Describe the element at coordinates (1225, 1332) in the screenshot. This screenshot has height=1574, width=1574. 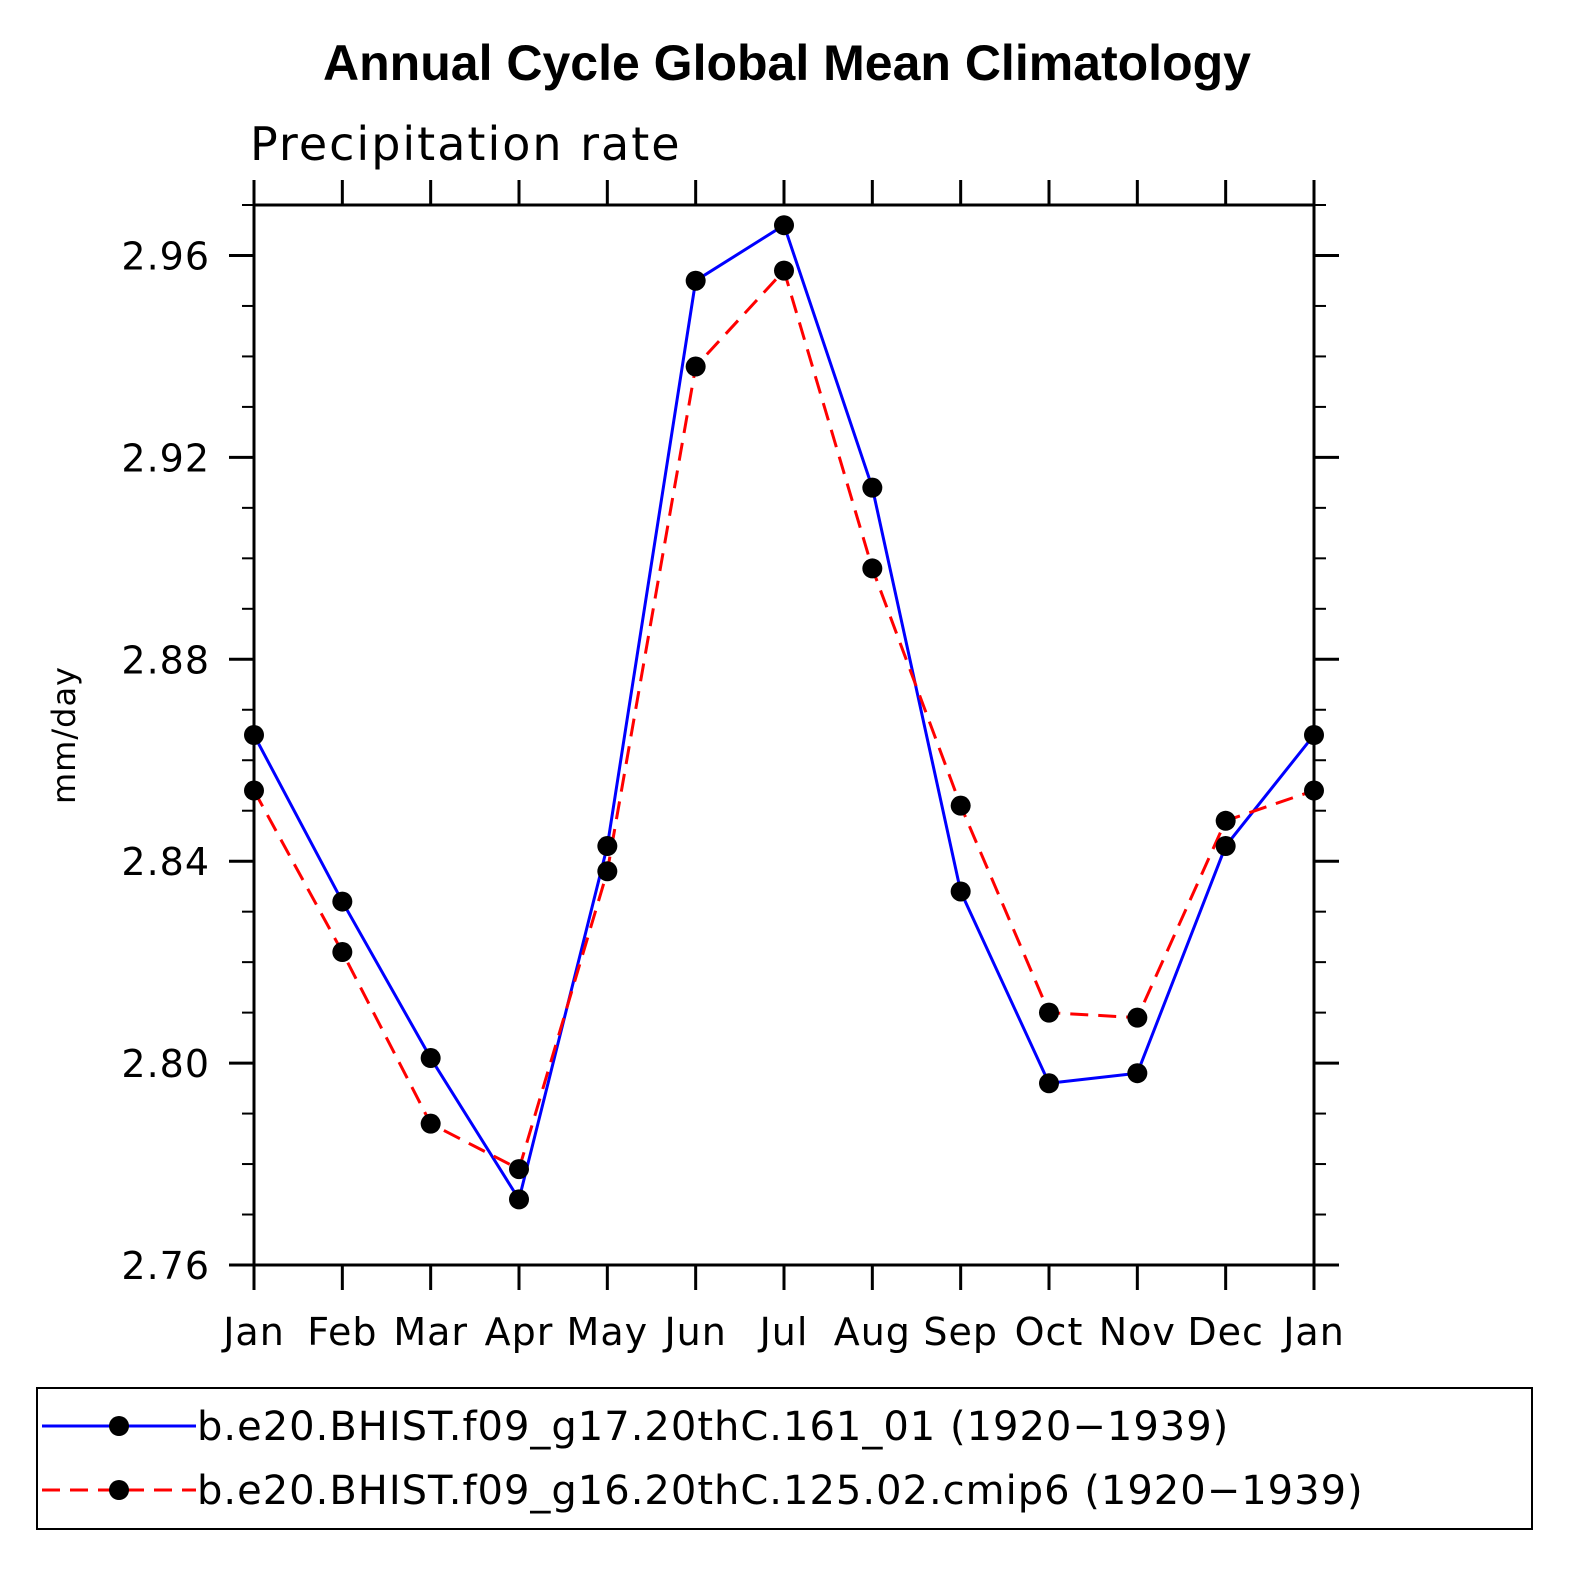
I see `x-tick-label: Dec` at that location.